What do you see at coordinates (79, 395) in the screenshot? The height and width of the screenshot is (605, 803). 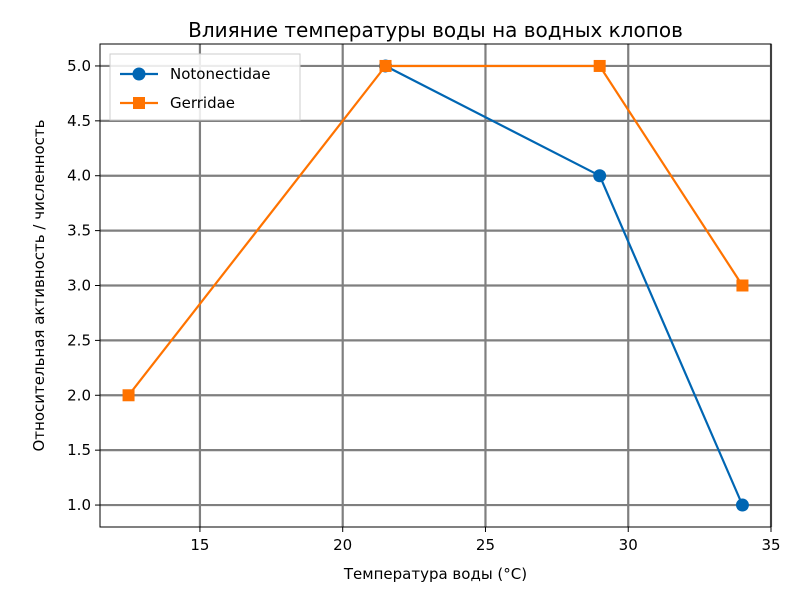 I see `y-tick-label: 2.0` at bounding box center [79, 395].